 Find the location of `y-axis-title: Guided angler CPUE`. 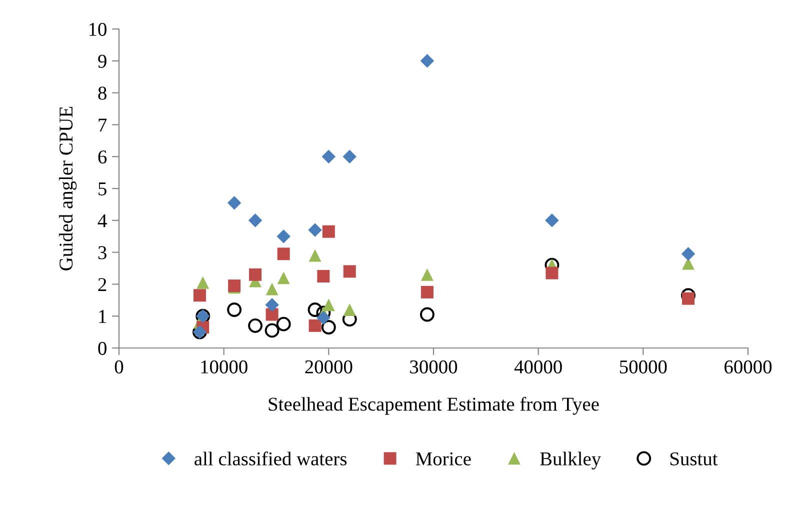

y-axis-title: Guided angler CPUE is located at coordinates (67, 188).